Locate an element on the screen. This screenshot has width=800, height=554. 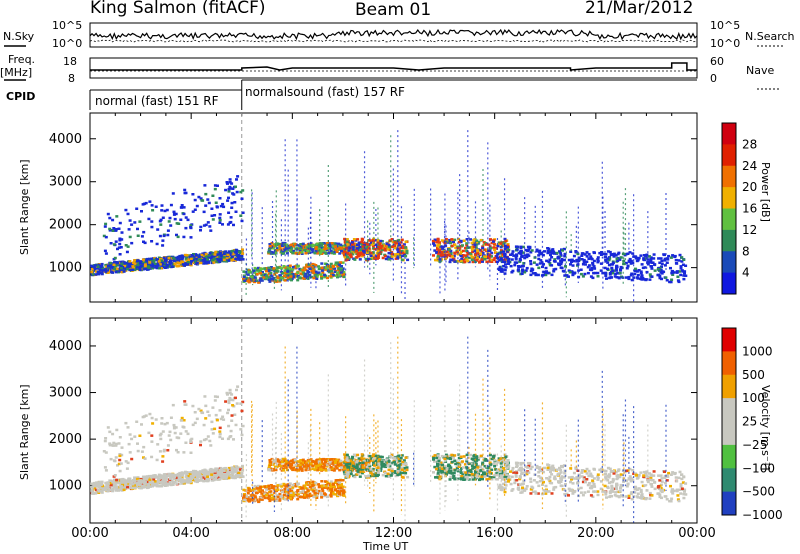
x-tick-label: 12:00 is located at coordinates (393, 533).